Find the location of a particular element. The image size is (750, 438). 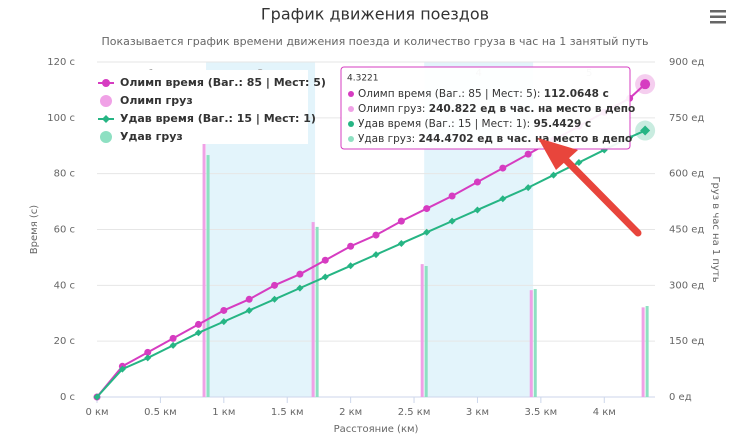

annotation-arrow is located at coordinates (590, 187).